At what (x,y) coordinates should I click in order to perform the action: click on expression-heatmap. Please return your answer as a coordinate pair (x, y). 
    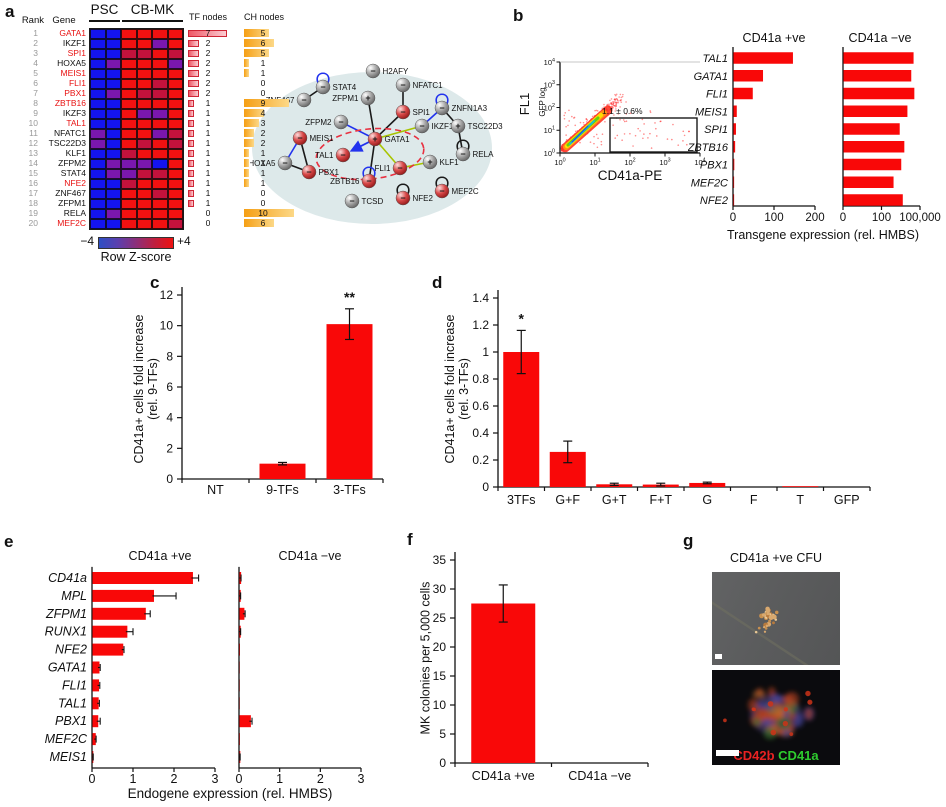
    Looking at the image, I should click on (136, 129).